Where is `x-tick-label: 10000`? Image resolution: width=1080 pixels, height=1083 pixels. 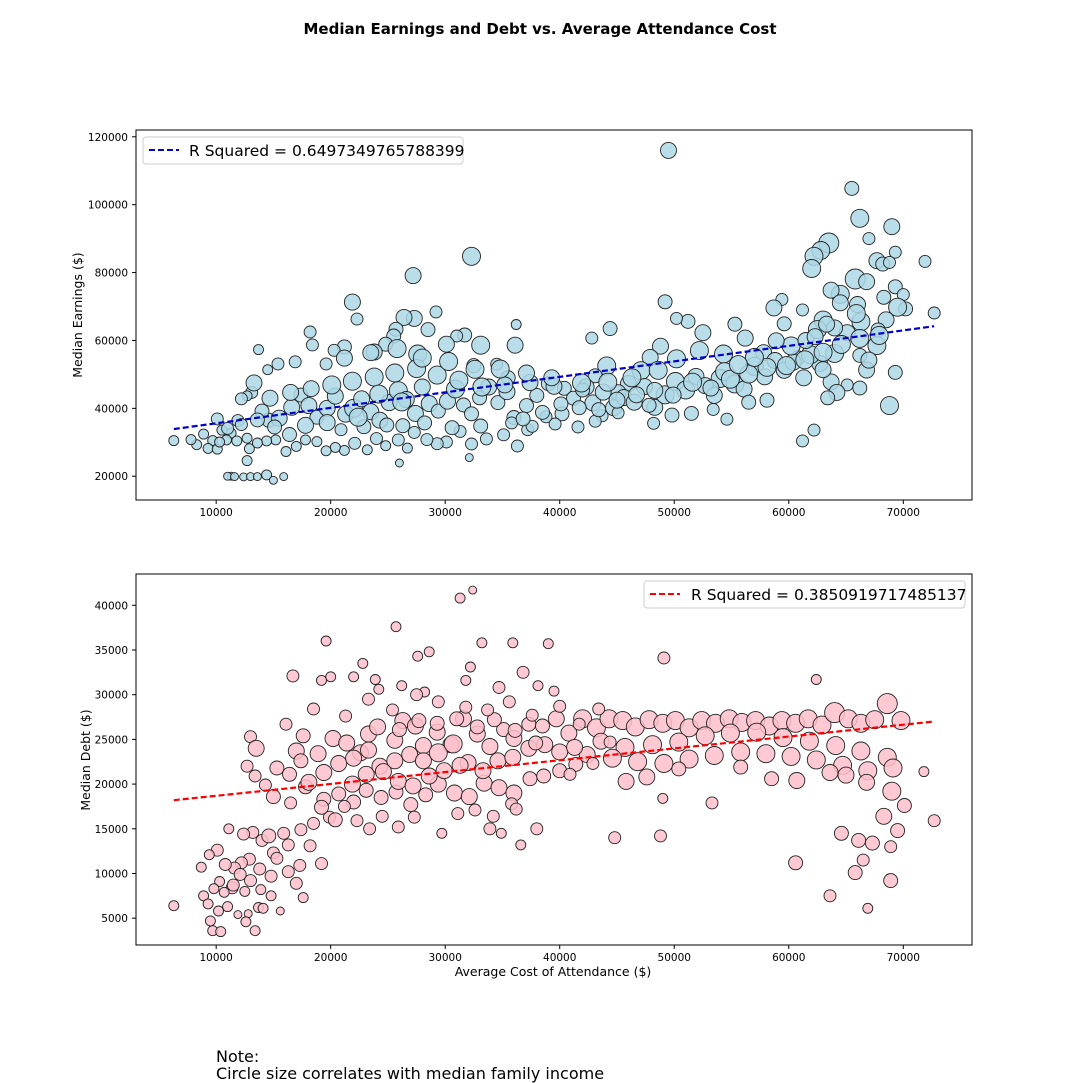 x-tick-label: 10000 is located at coordinates (215, 958).